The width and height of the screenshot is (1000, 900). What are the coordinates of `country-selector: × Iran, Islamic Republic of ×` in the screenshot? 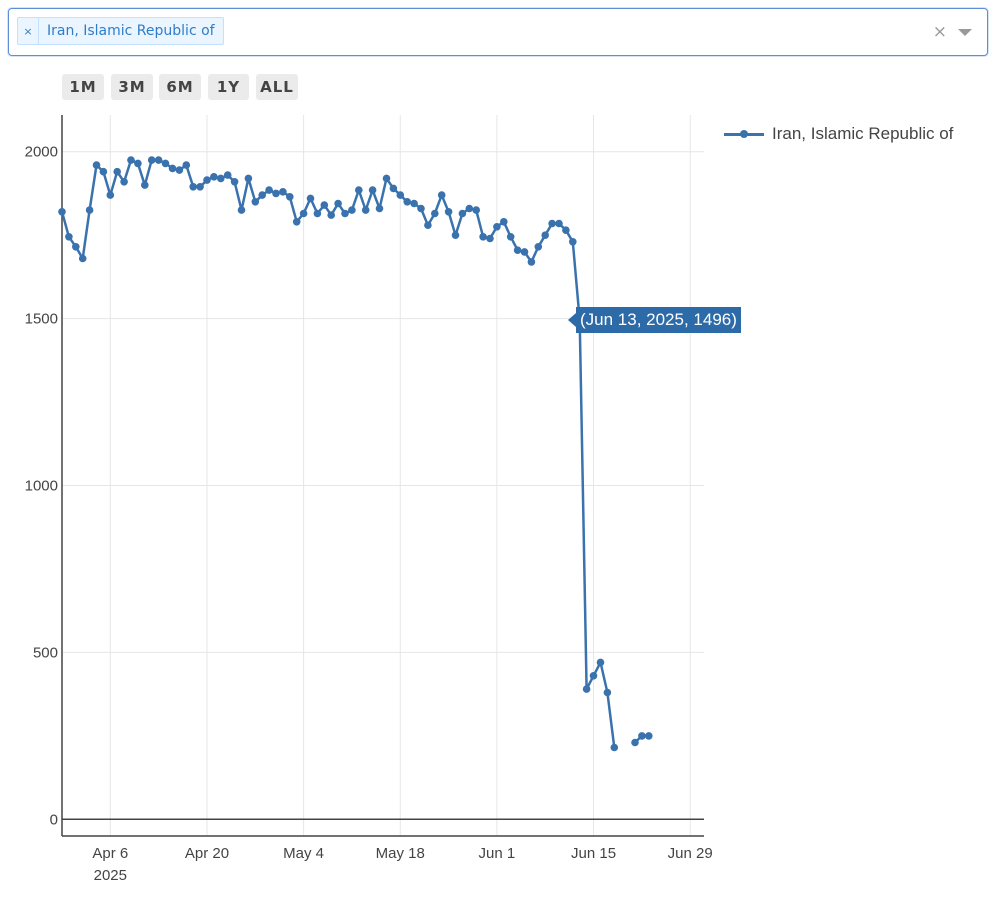 It's located at (498, 32).